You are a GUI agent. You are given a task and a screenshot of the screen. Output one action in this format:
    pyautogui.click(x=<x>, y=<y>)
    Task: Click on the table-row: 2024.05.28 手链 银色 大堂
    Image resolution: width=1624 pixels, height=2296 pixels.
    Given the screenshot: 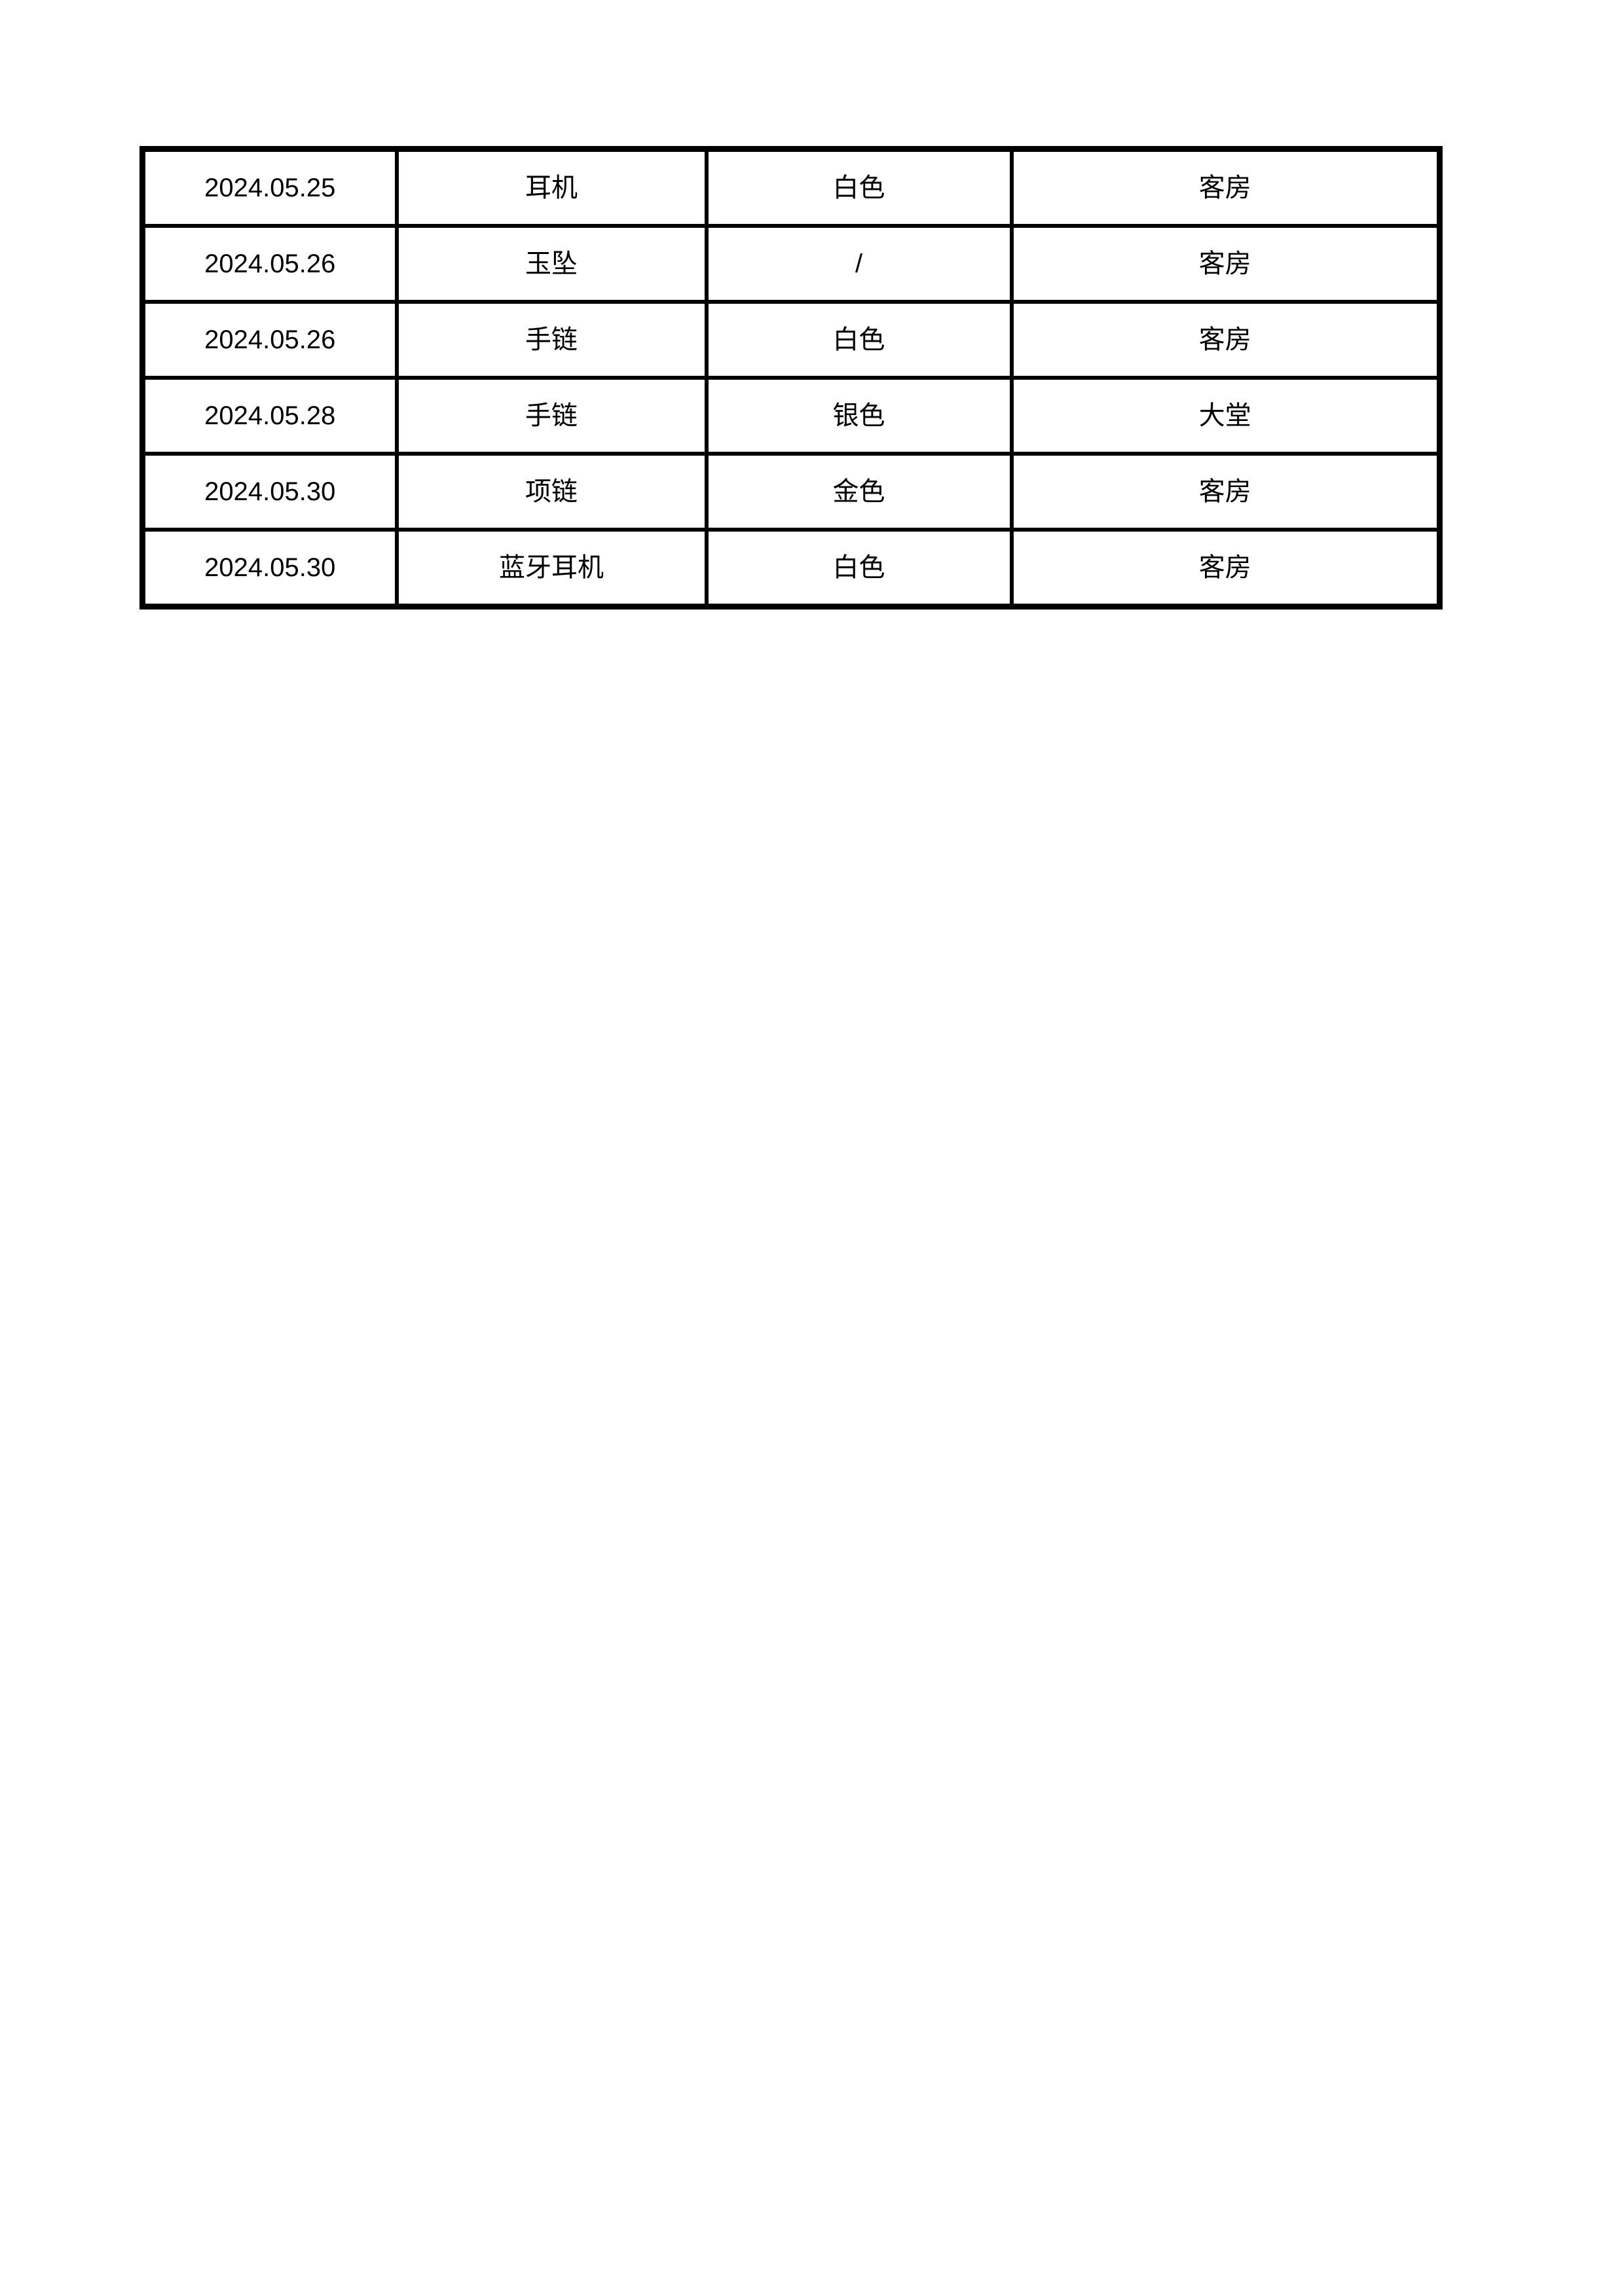 What is the action you would take?
    pyautogui.click(x=791, y=416)
    